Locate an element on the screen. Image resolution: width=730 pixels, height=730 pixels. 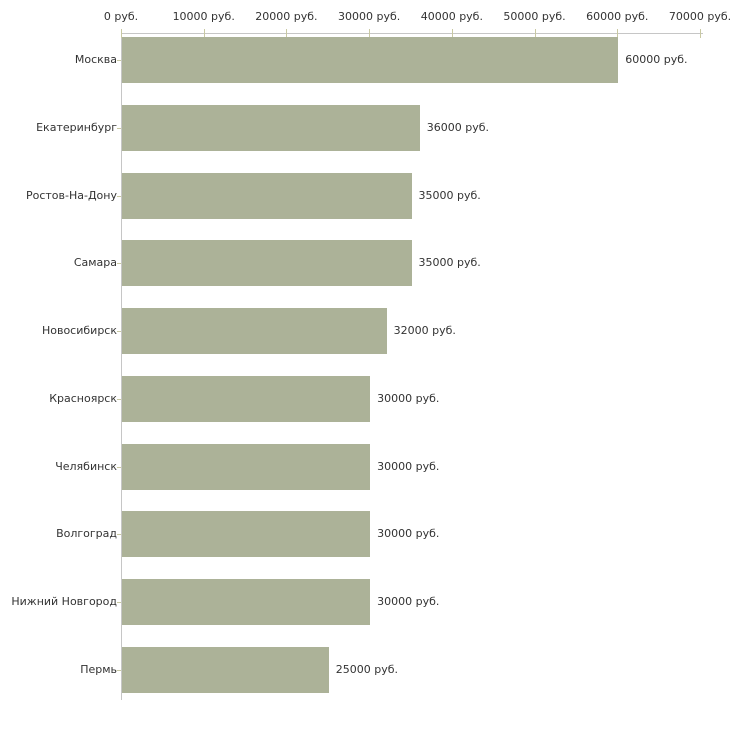
value-label: 60000 руб. is located at coordinates (656, 59).